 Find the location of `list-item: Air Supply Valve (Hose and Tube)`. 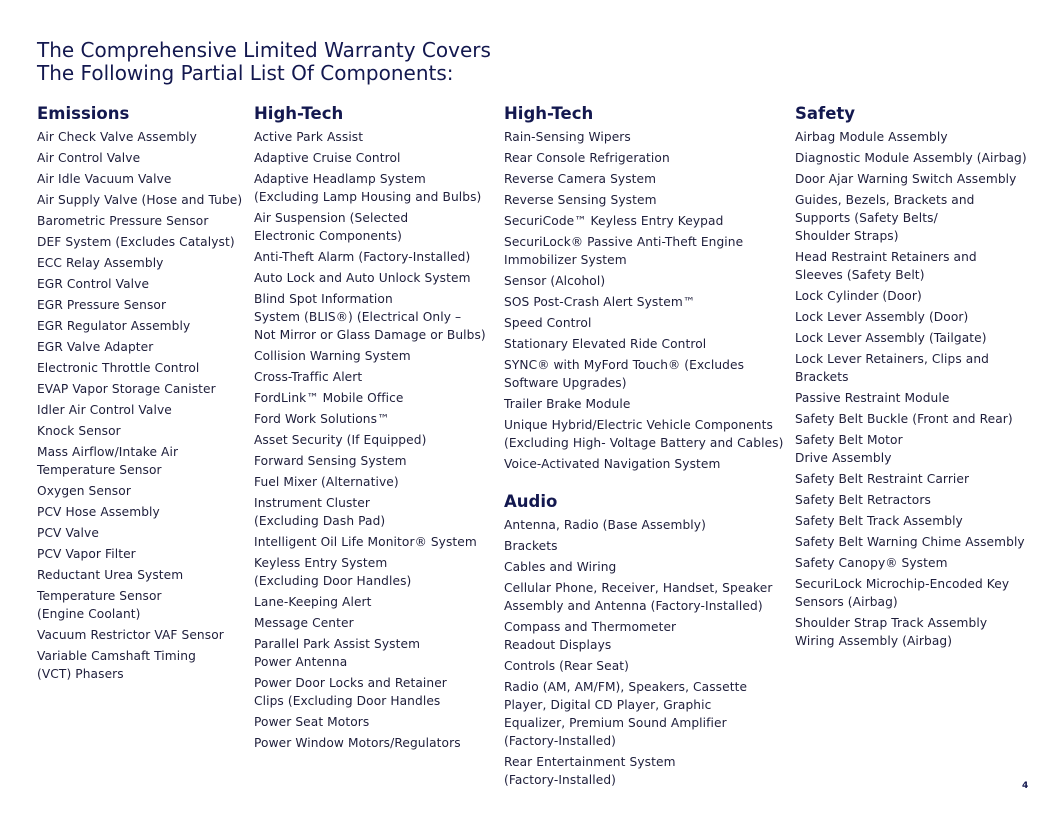

list-item: Air Supply Valve (Hose and Tube) is located at coordinates (140, 200).